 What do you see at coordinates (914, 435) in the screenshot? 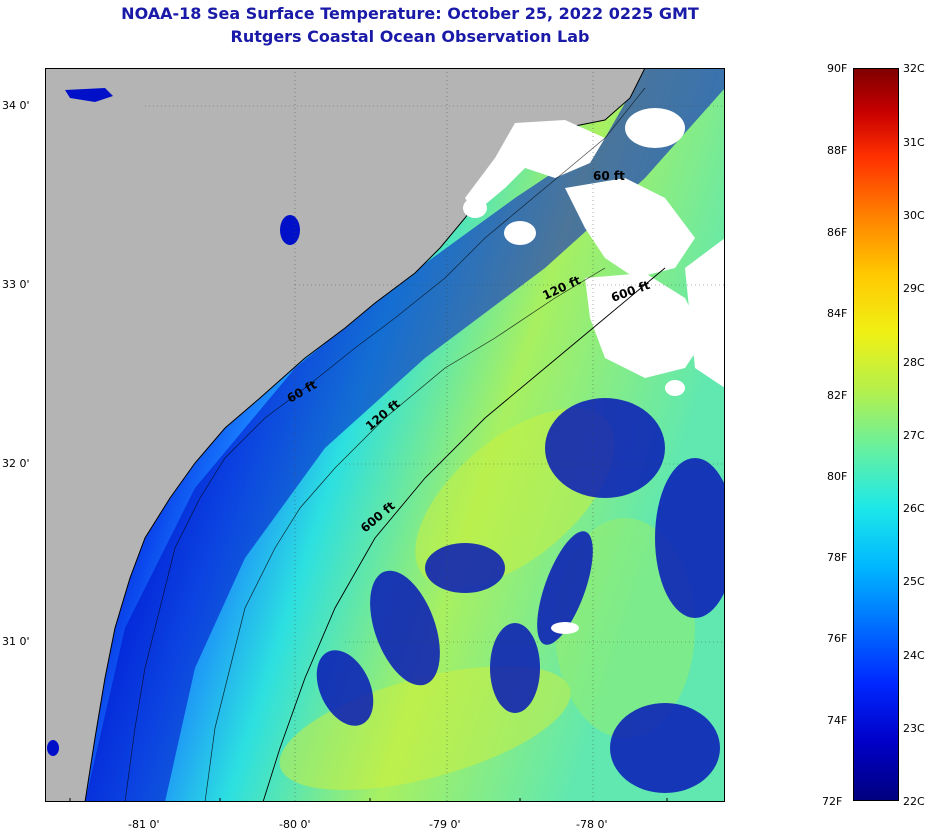
I see `colorbar-c-label: 27C` at bounding box center [914, 435].